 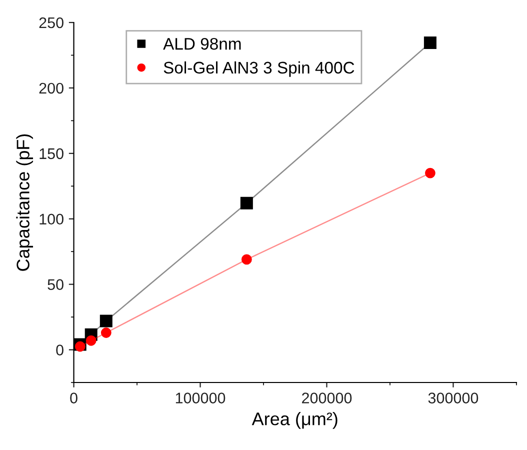 What do you see at coordinates (51, 22) in the screenshot?
I see `y-tick-label: 250` at bounding box center [51, 22].